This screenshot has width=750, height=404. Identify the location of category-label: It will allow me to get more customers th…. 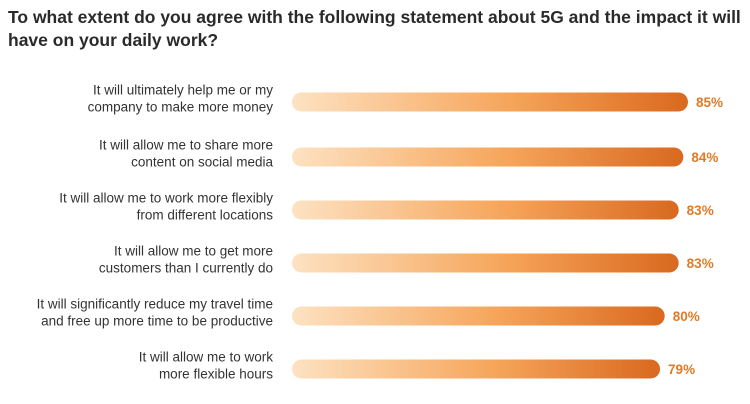
(186, 260).